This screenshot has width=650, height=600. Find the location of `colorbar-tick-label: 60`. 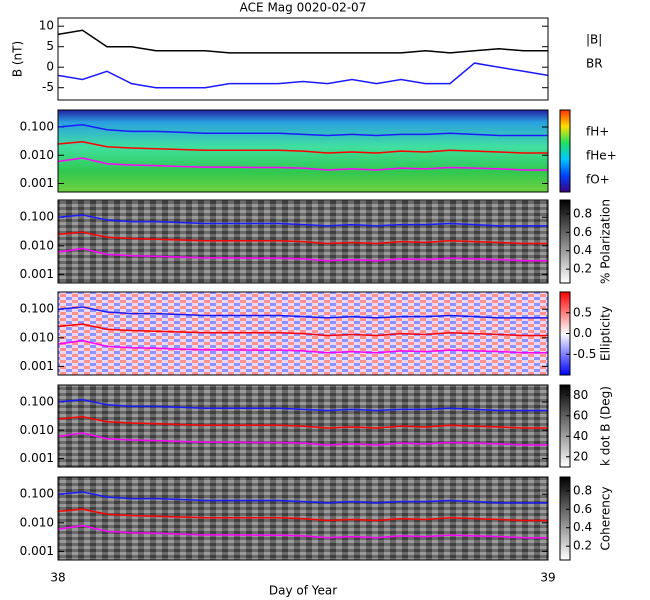

colorbar-tick-label: 60 is located at coordinates (580, 415).